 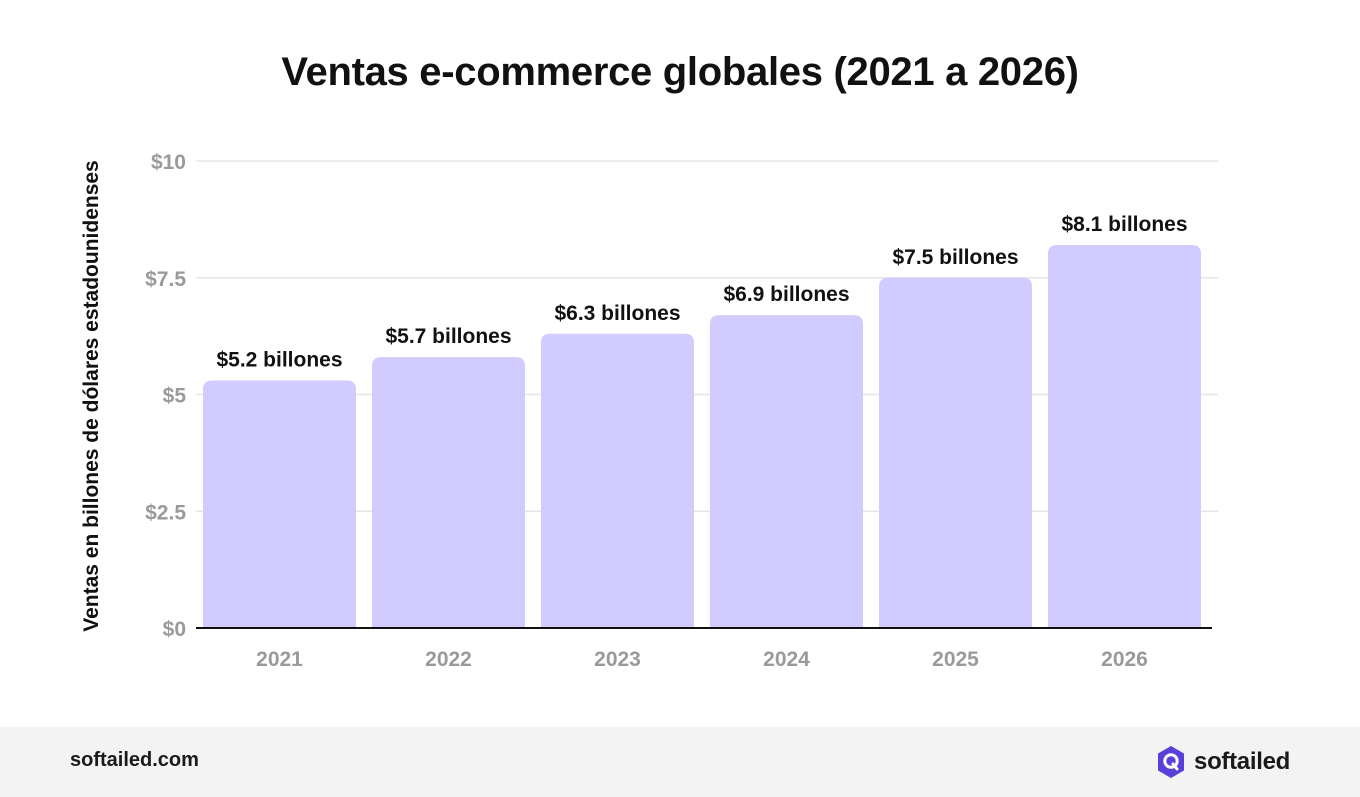 I want to click on bar-2025, so click(x=955, y=452).